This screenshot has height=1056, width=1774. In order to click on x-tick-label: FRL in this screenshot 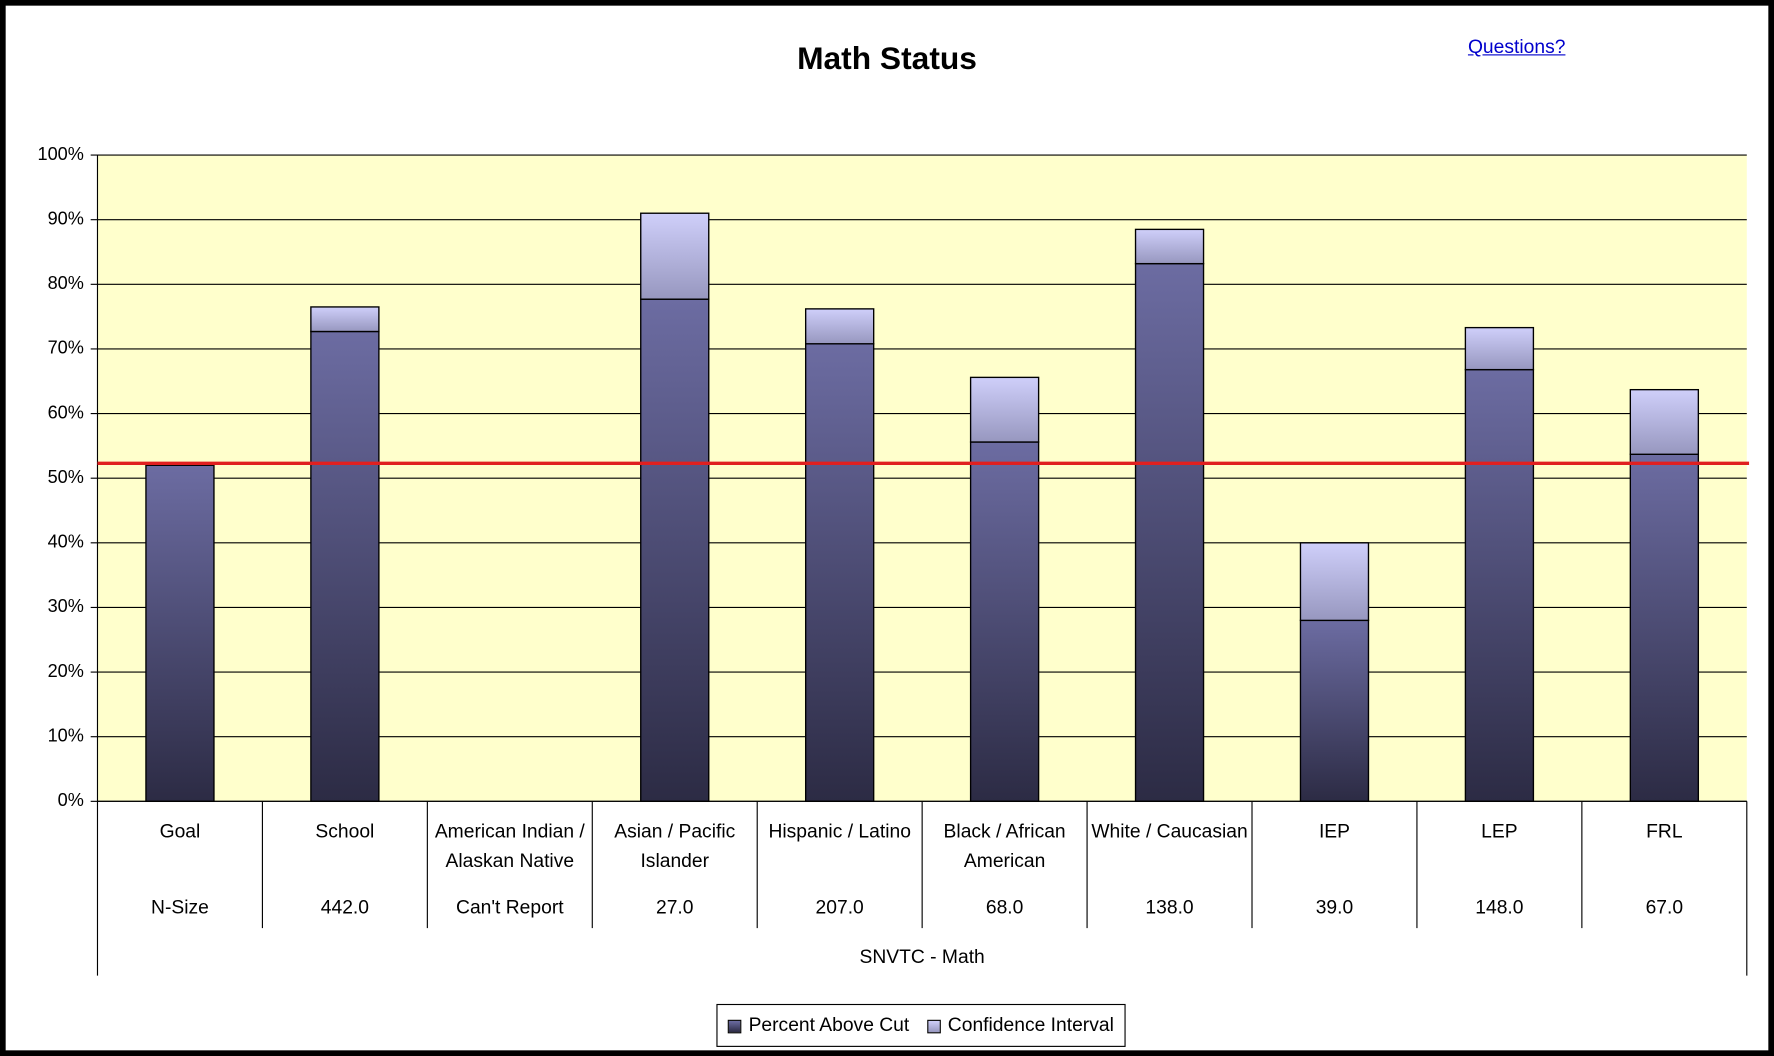, I will do `click(1664, 831)`.